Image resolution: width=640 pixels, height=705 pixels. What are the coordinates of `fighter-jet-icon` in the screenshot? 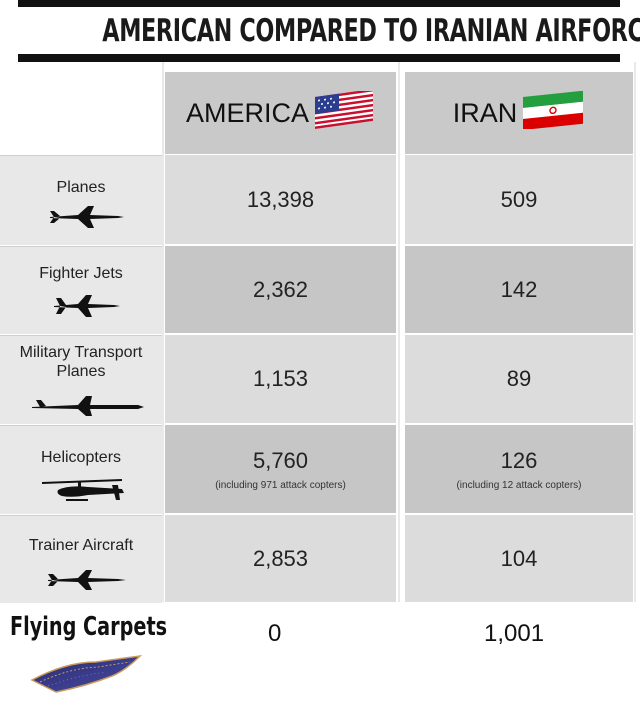 It's located at (87, 306).